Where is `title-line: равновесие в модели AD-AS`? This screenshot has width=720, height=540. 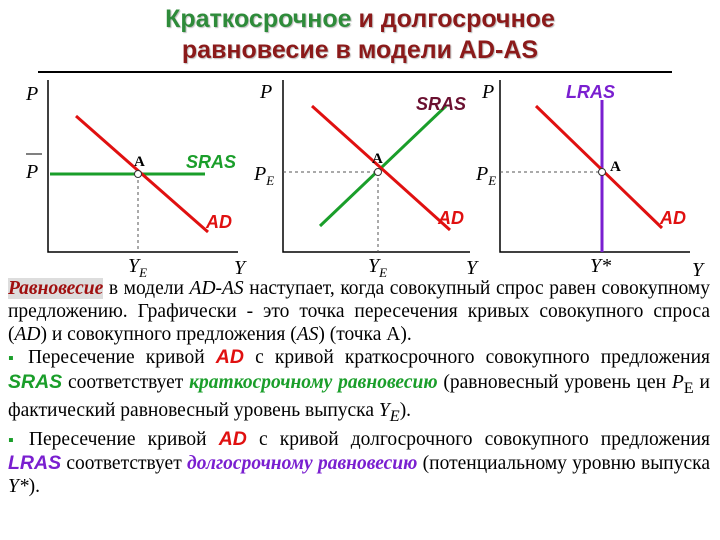 title-line: равновесие в модели AD-AS is located at coordinates (360, 50).